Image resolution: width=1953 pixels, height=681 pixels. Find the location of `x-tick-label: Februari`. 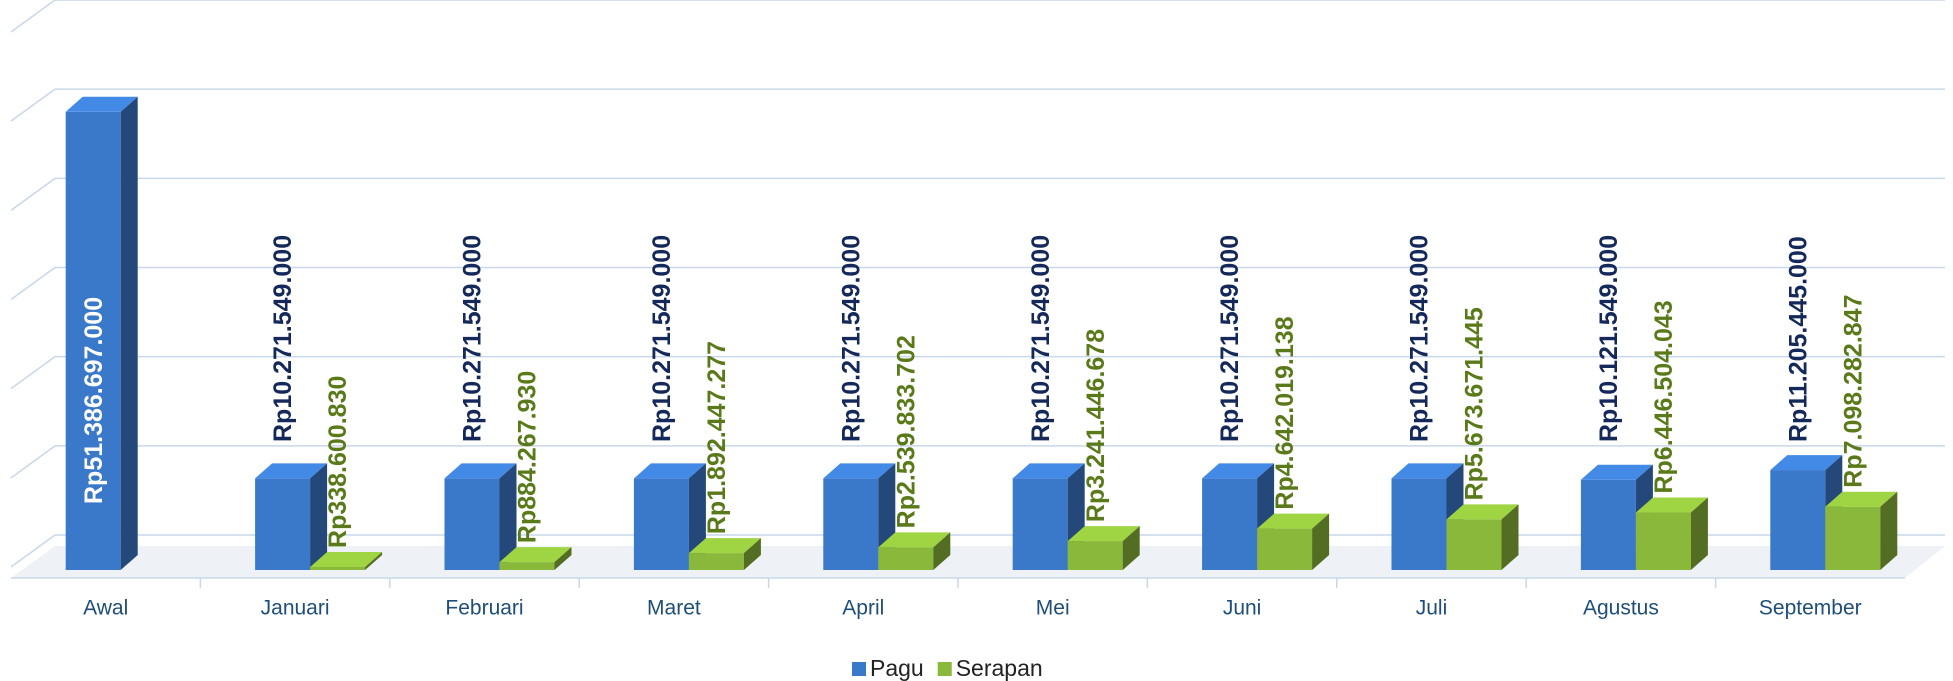

x-tick-label: Februari is located at coordinates (484, 608).